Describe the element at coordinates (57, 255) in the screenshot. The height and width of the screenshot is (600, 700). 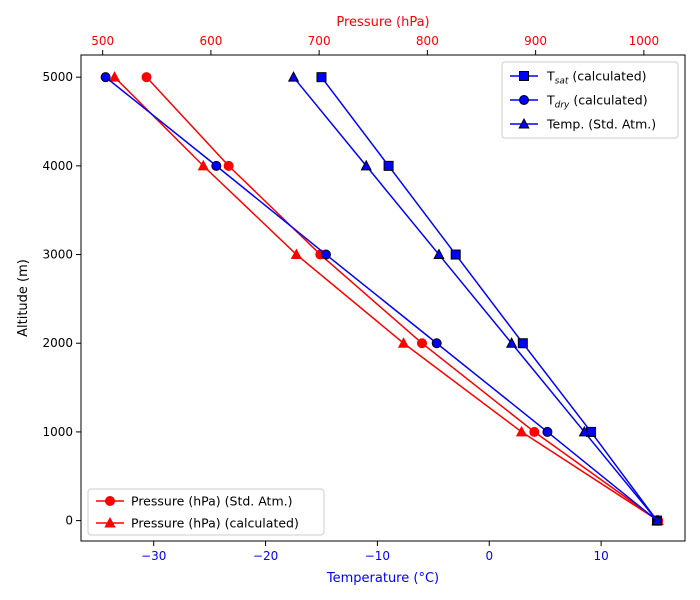
I see `y-tick-label: 3000` at that location.